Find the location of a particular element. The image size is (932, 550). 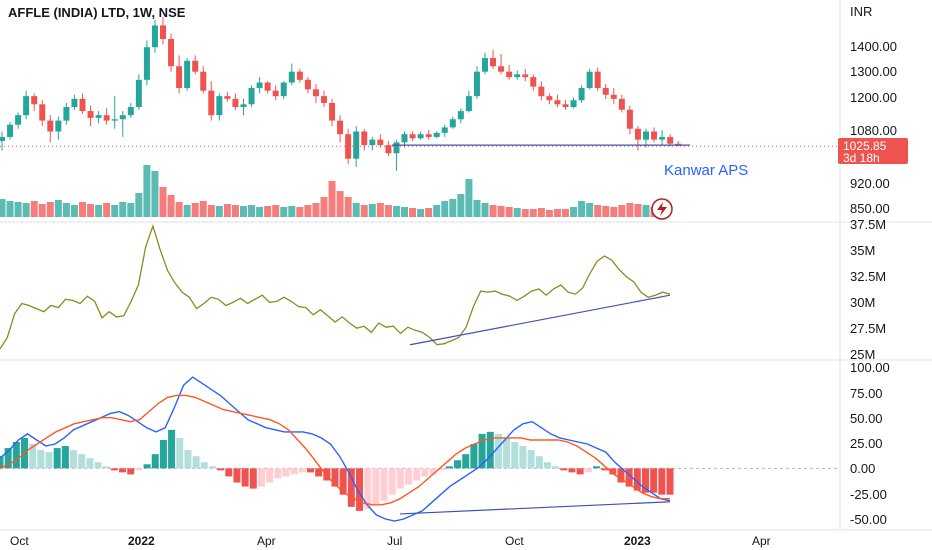

obv-tick-label: 30M is located at coordinates (862, 302).